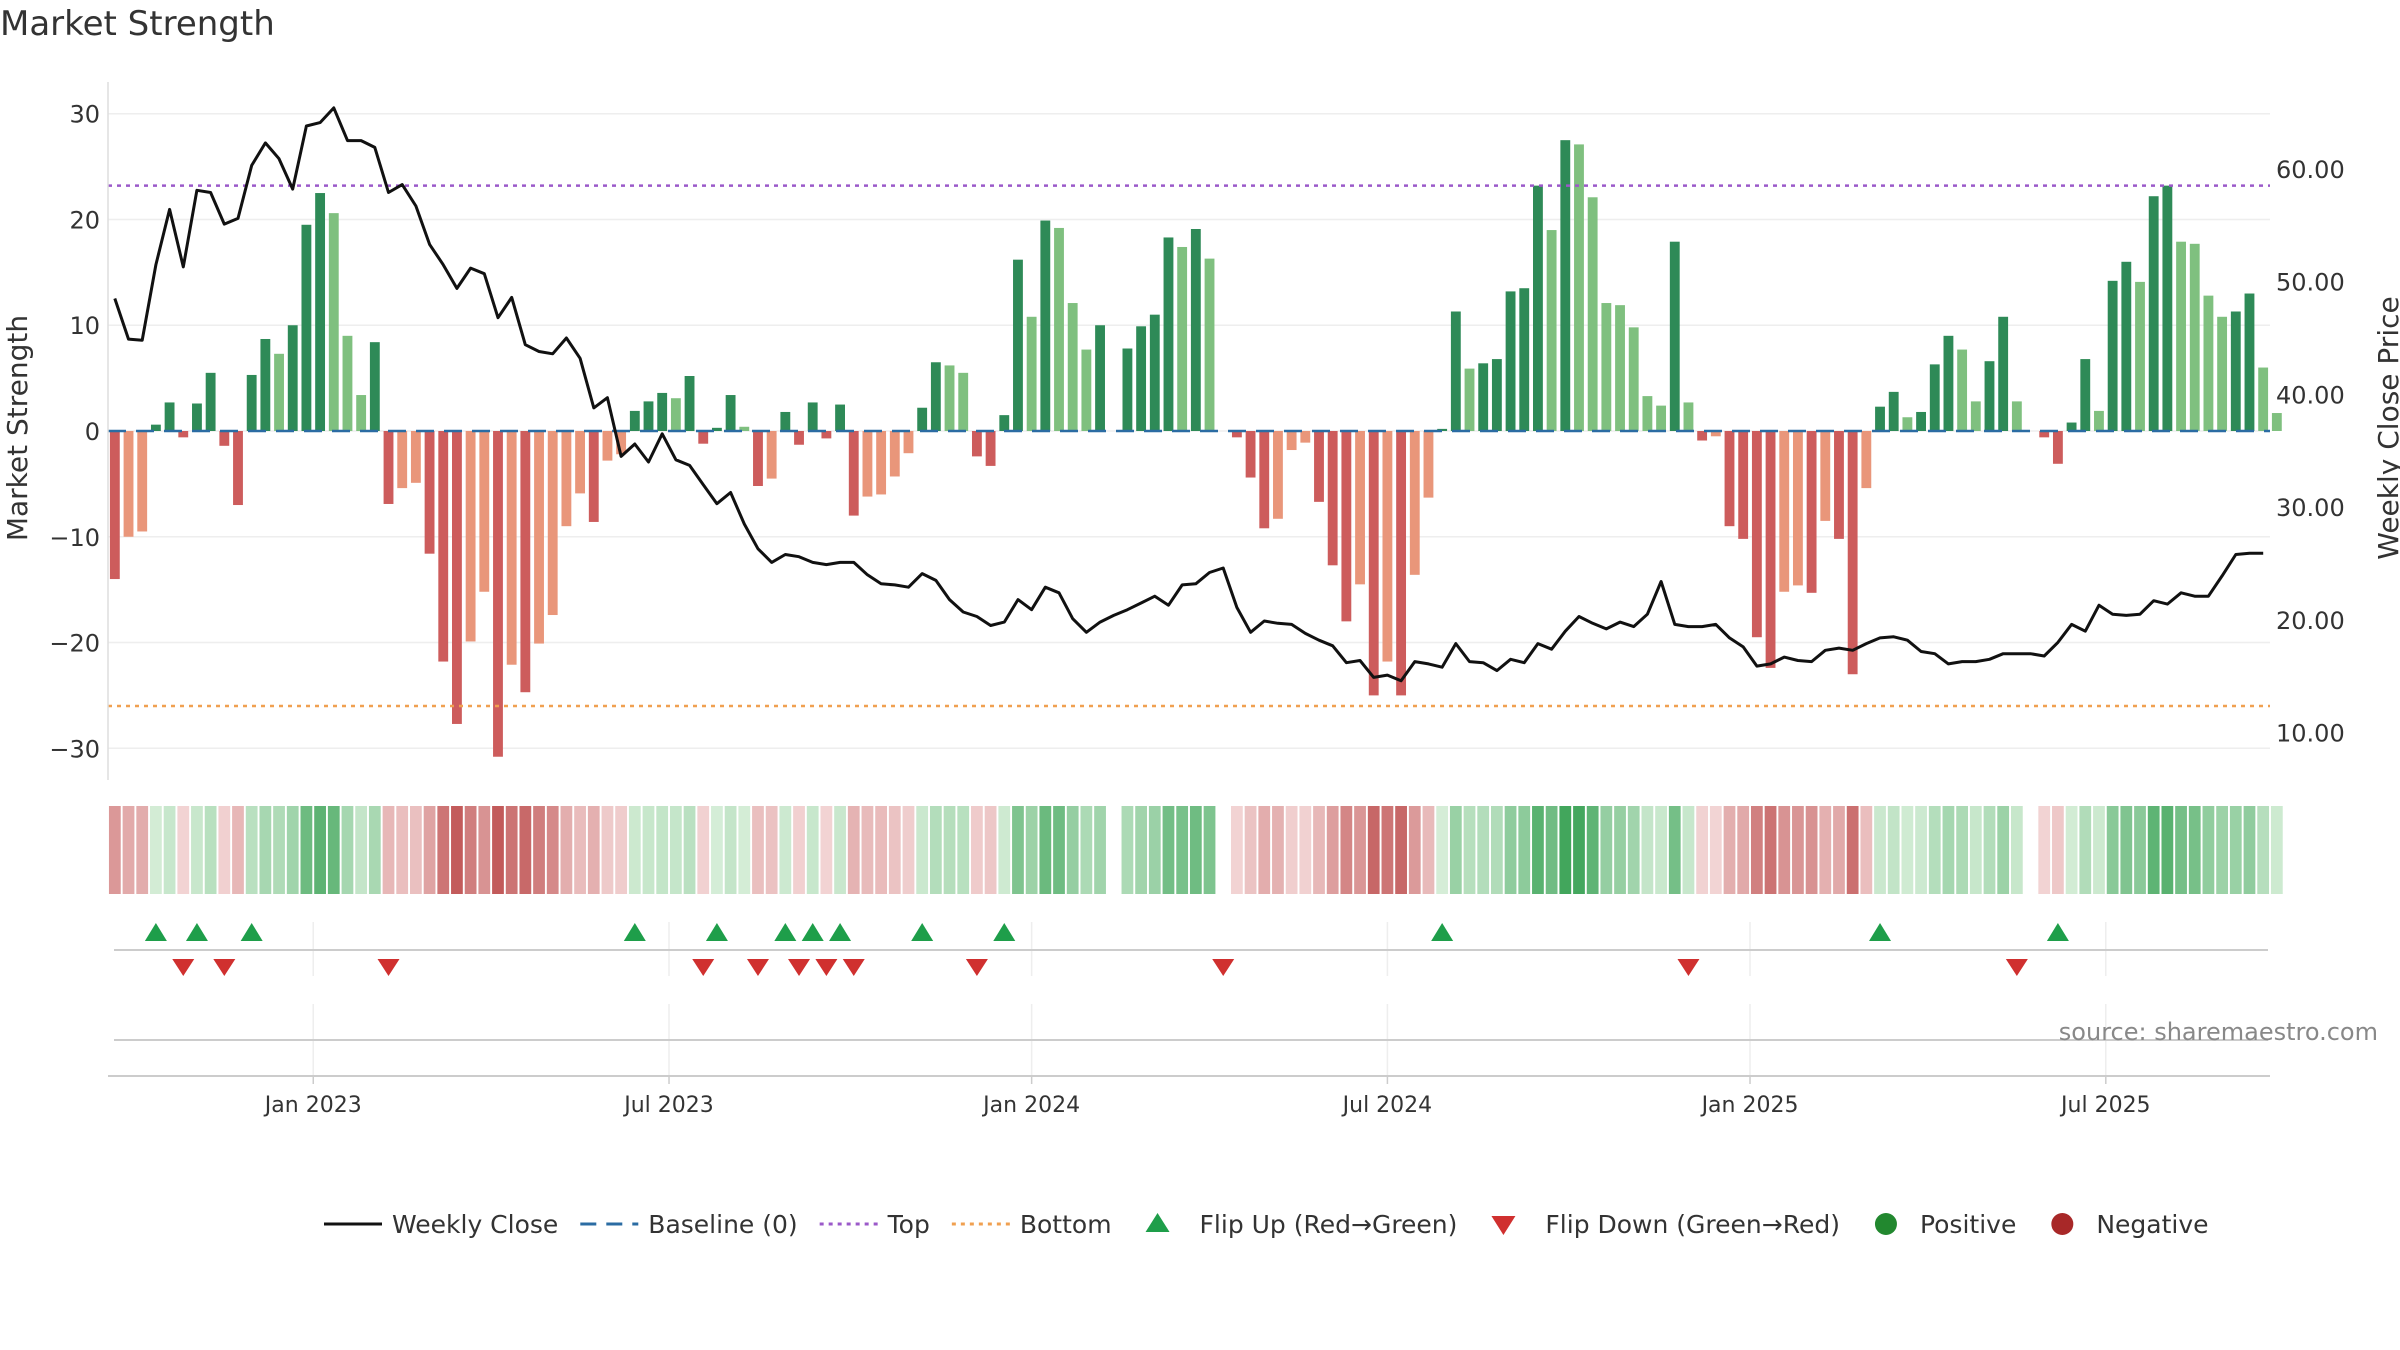 Image resolution: width=2400 pixels, height=1350 pixels. I want to click on y-tick-label: −30, so click(74, 749).